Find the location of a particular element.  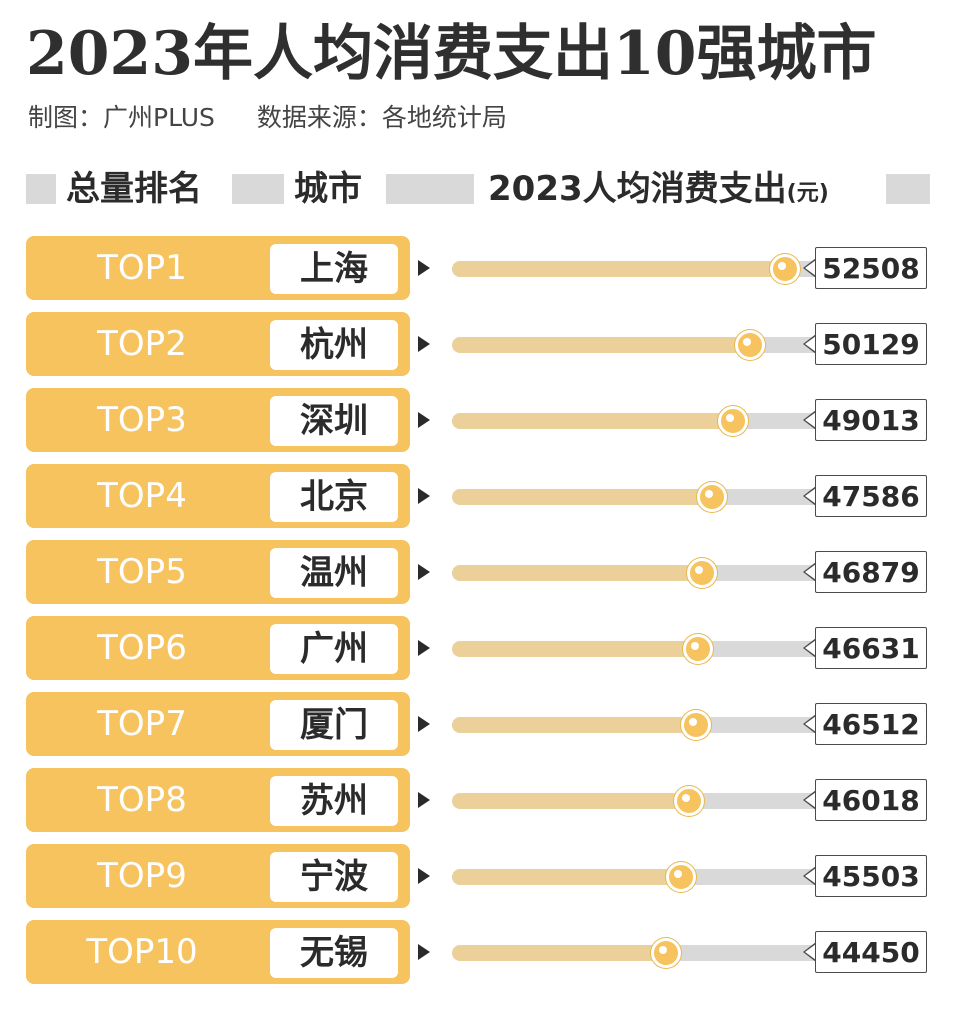

data-label: 46018 is located at coordinates (871, 800).